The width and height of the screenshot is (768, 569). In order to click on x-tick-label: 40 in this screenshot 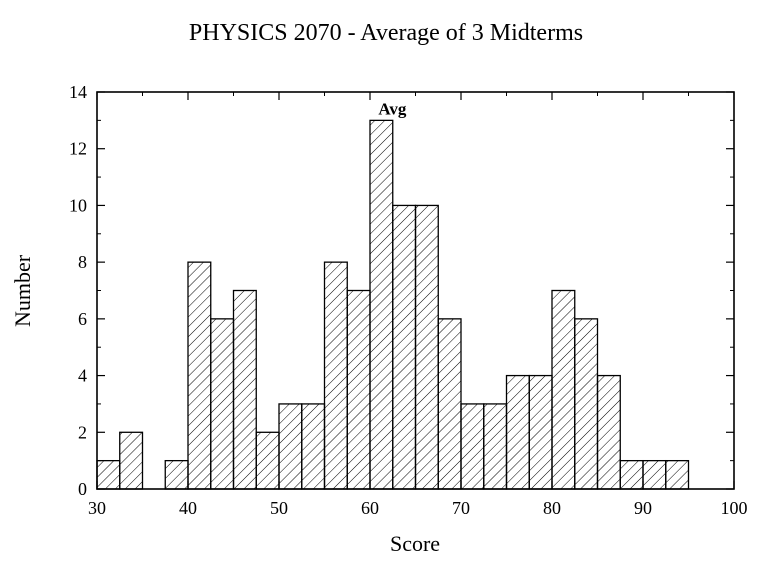, I will do `click(188, 508)`.